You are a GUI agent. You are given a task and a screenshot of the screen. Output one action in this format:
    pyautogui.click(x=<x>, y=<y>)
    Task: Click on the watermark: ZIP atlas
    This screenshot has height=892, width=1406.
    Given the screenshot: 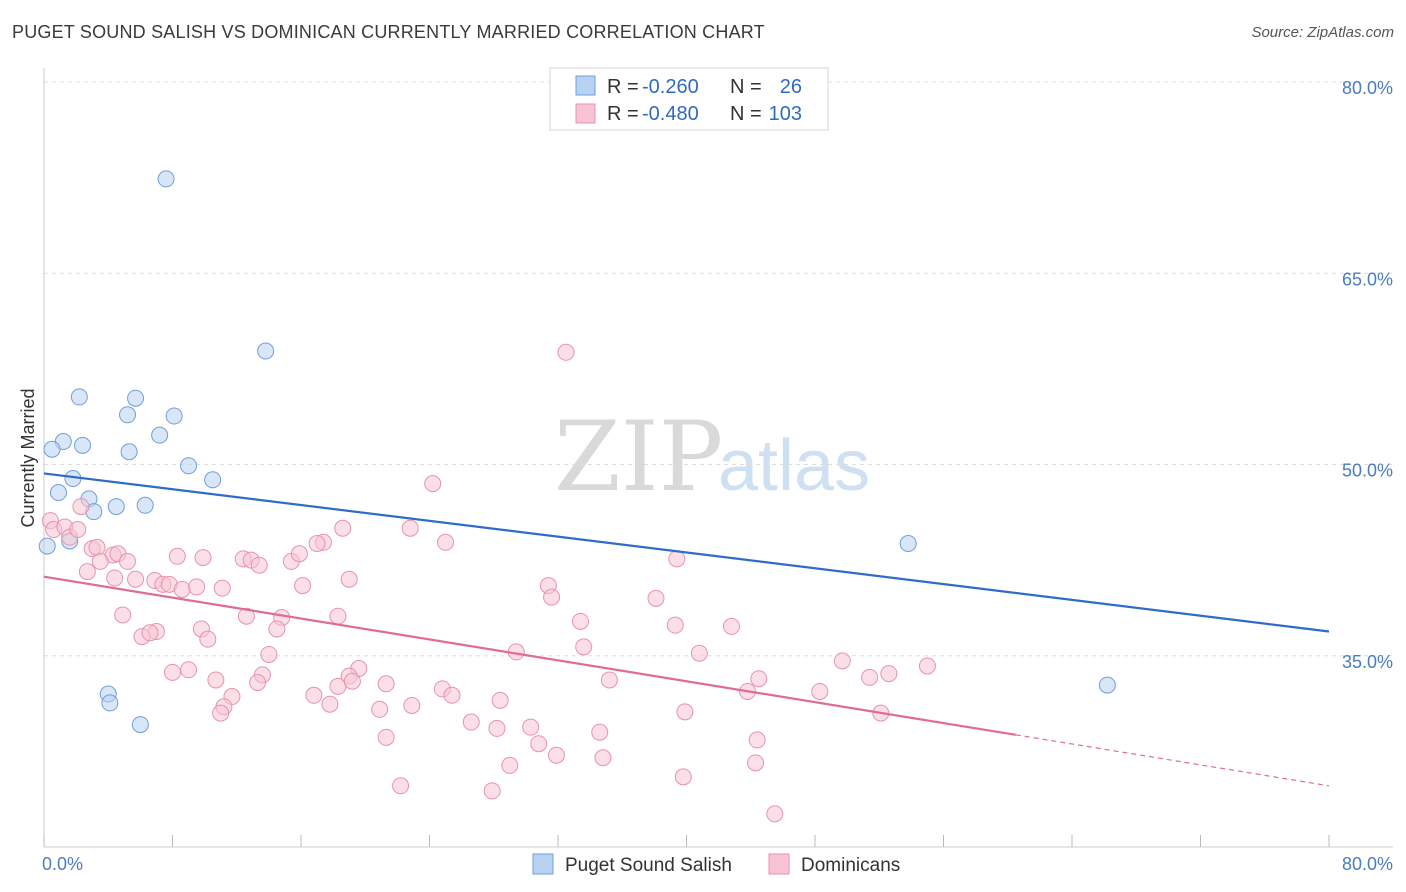 What is the action you would take?
    pyautogui.click(x=712, y=457)
    